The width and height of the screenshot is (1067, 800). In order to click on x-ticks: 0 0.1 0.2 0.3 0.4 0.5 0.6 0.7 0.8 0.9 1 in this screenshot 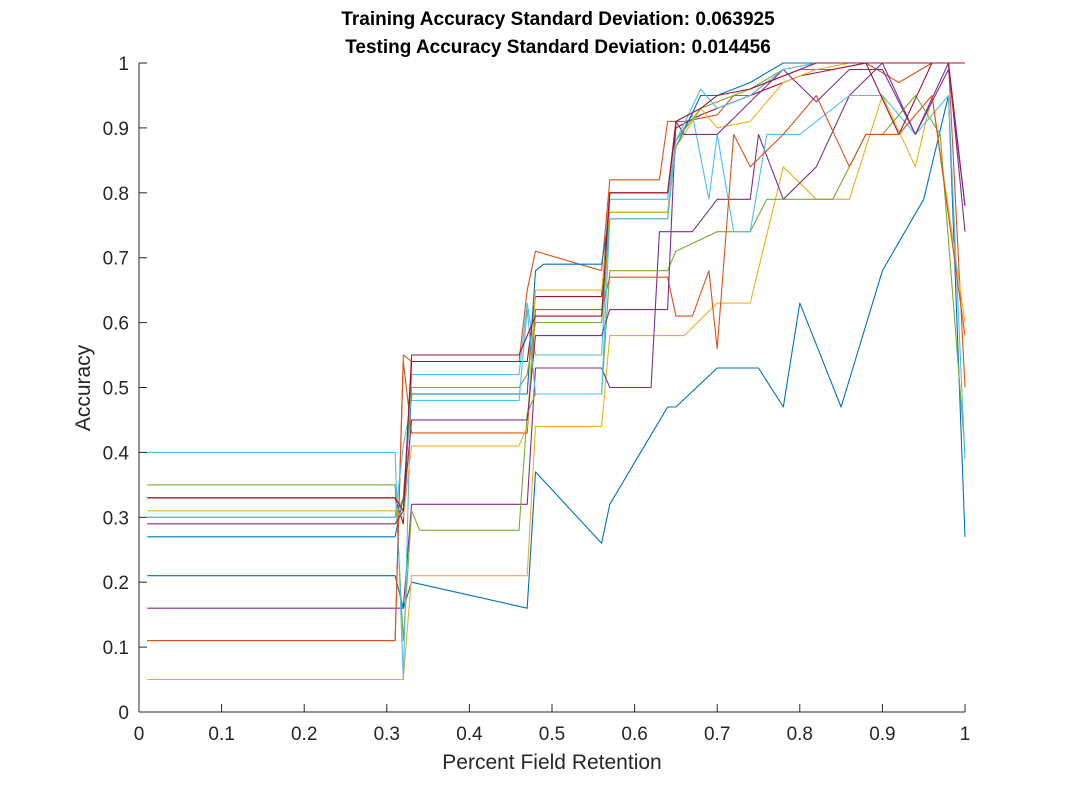, I will do `click(552, 724)`.